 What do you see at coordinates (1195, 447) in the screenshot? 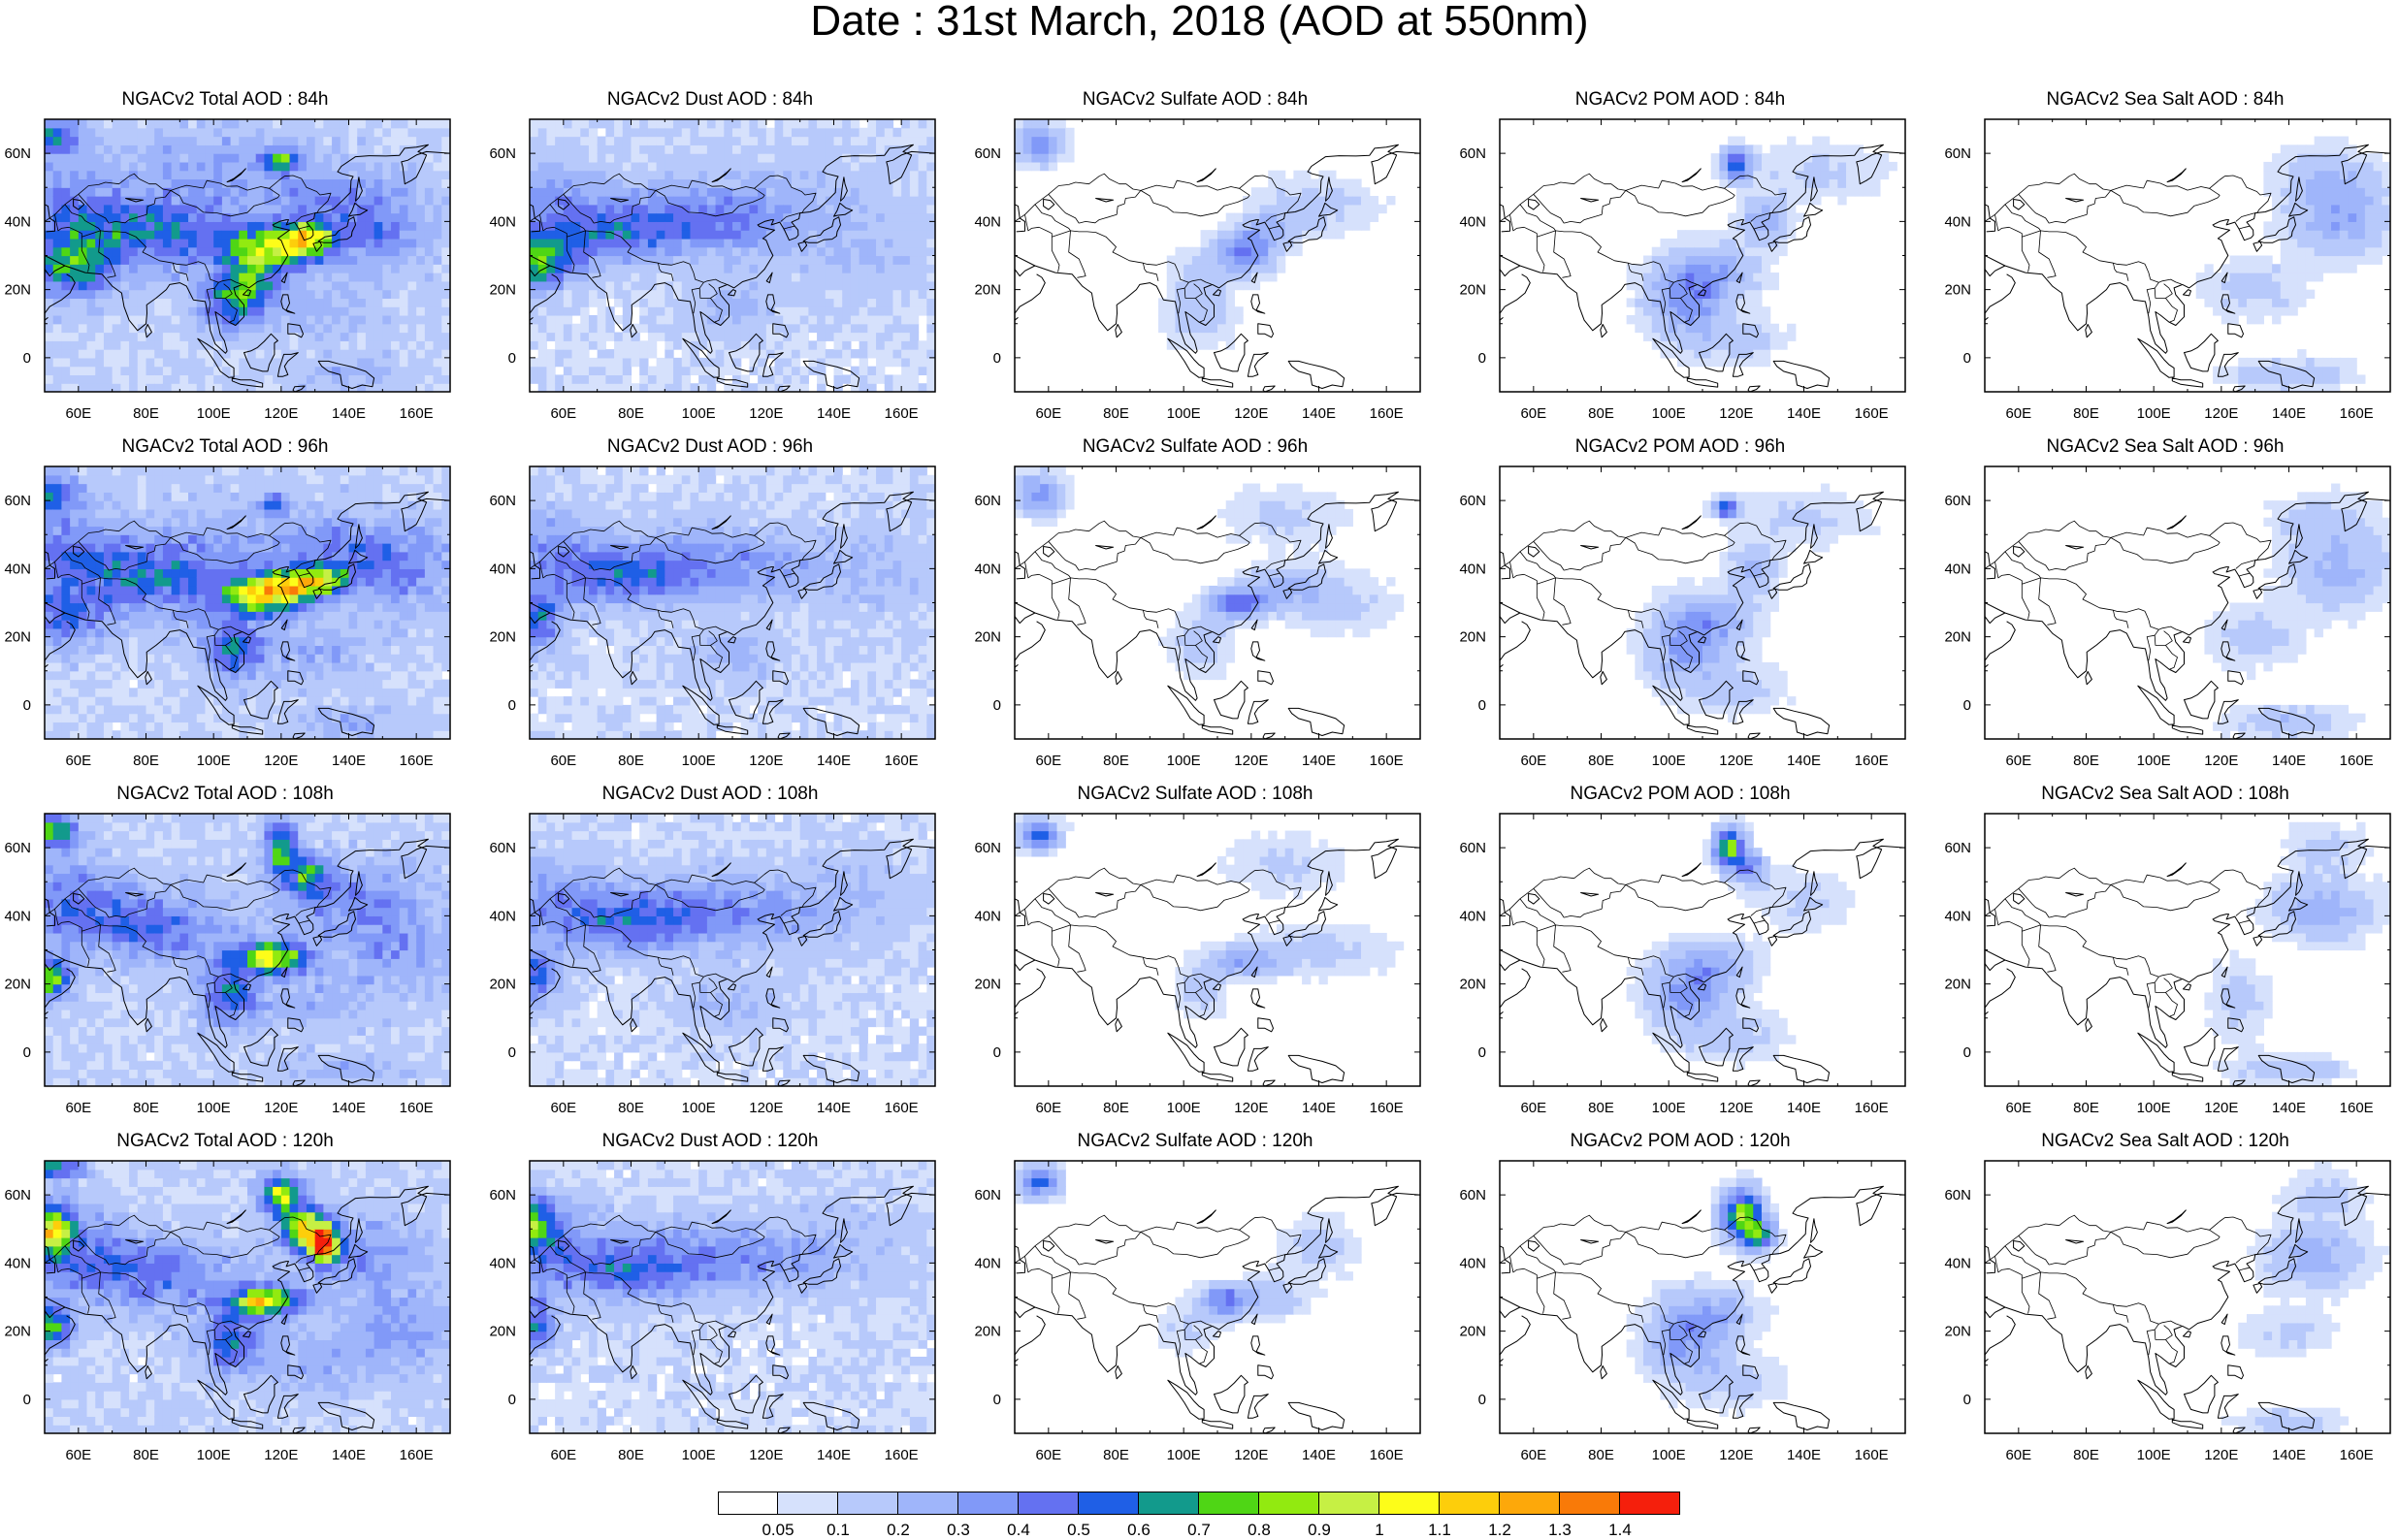
I see `panel-title: NGACv2 Sulfate AOD : 96h` at bounding box center [1195, 447].